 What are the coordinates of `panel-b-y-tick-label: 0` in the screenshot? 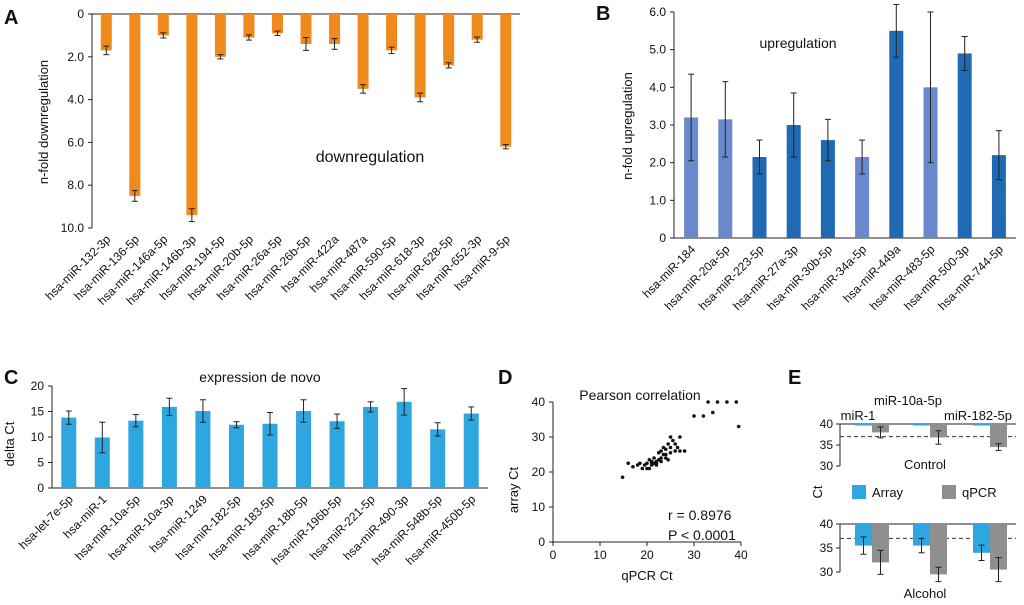 It's located at (662, 238).